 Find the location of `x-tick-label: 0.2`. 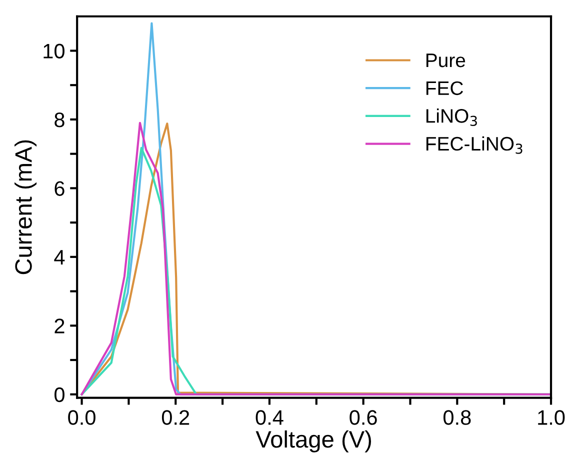

x-tick-label: 0.2 is located at coordinates (176, 417).